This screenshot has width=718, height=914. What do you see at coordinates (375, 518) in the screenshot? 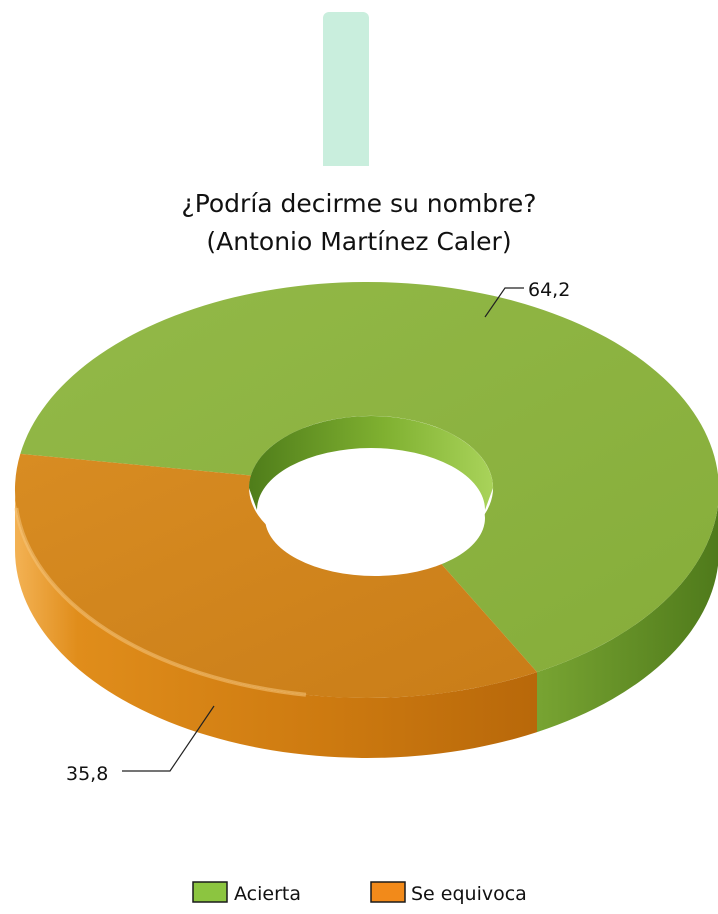
I see `donut-hole` at bounding box center [375, 518].